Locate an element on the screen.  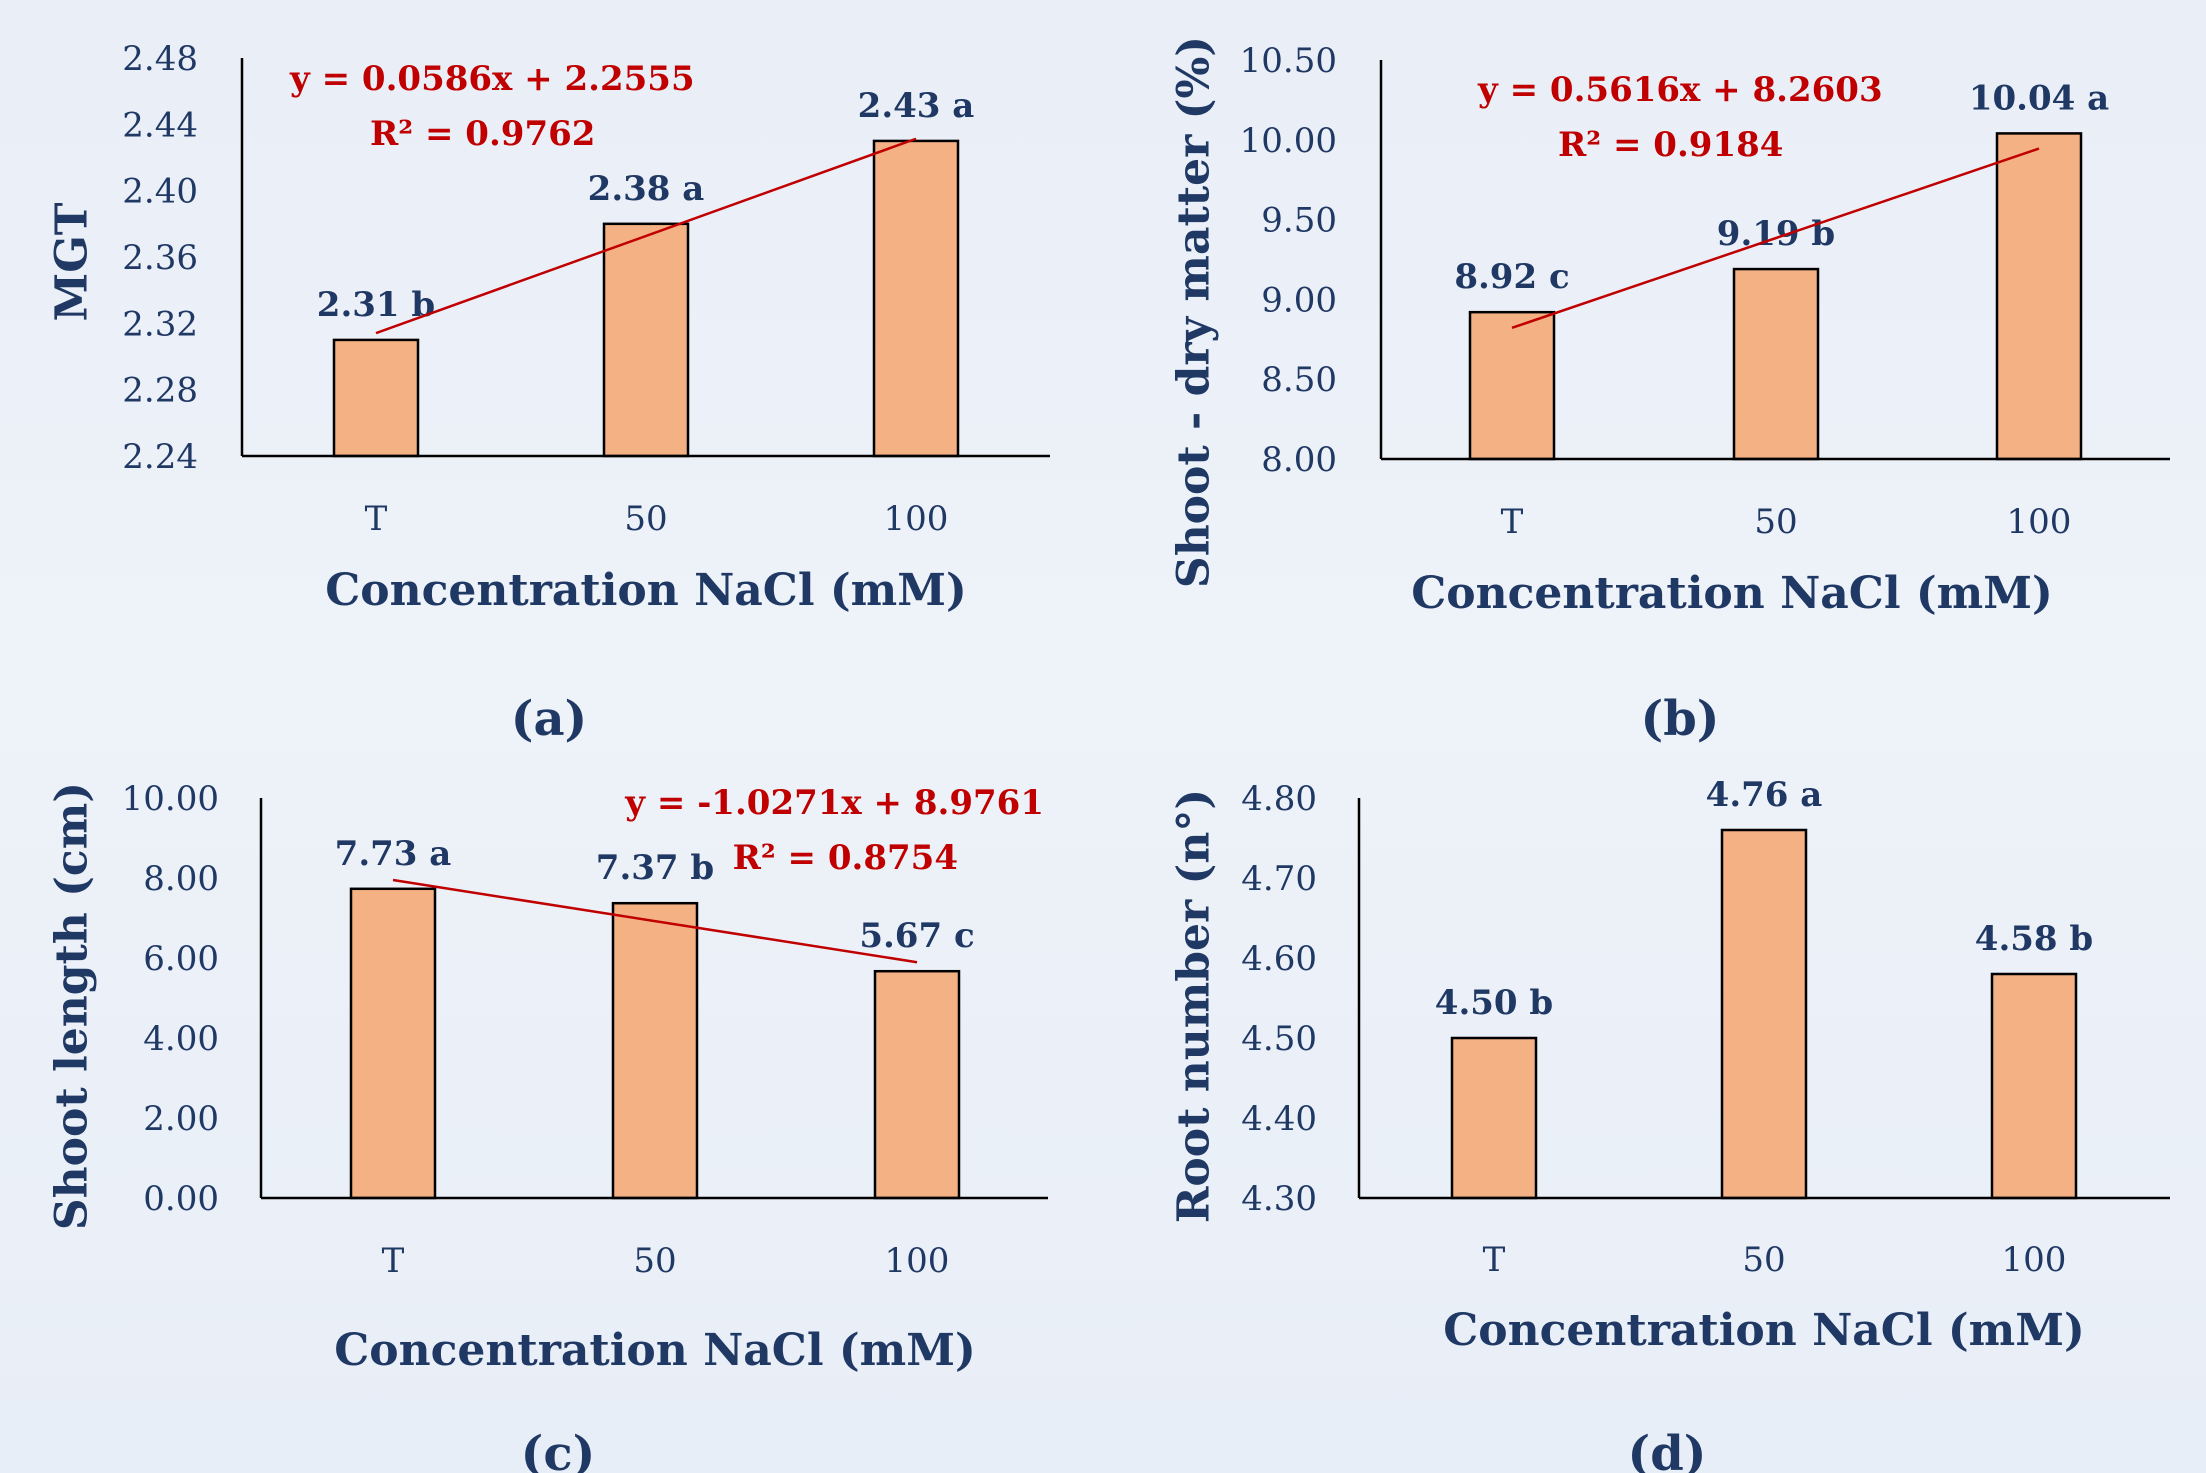
y-tick-label: 2.44 is located at coordinates (160, 125).